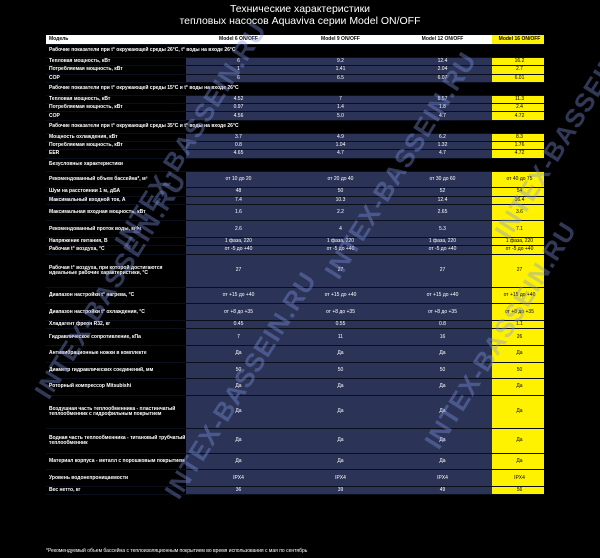 This screenshot has height=558, width=600. I want to click on cell-value: 4.52, so click(237, 100).